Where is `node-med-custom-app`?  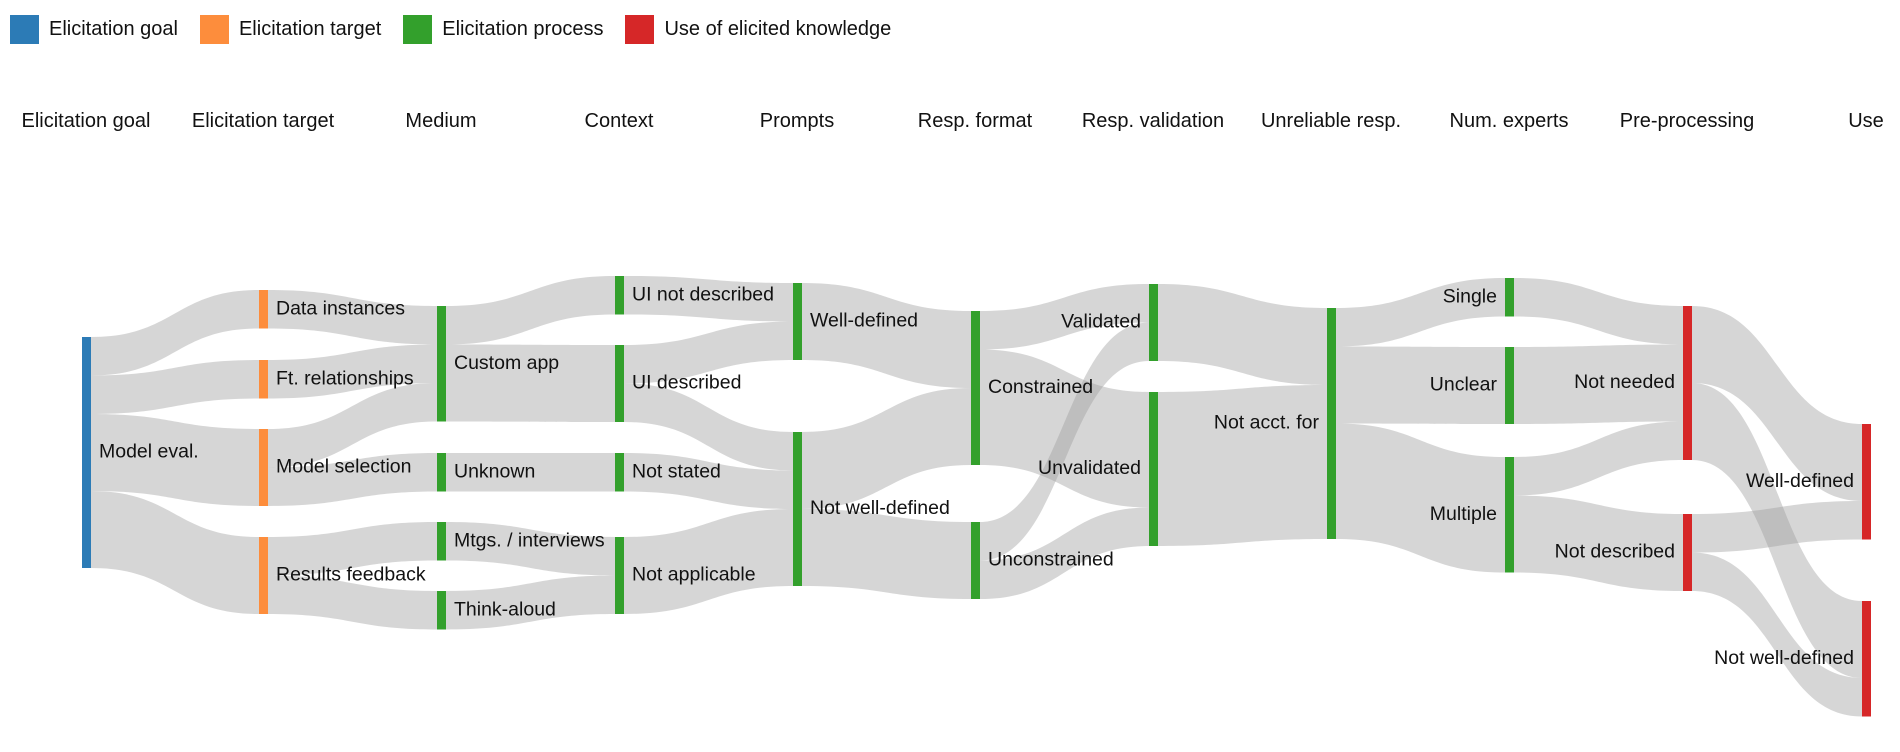 node-med-custom-app is located at coordinates (441, 364).